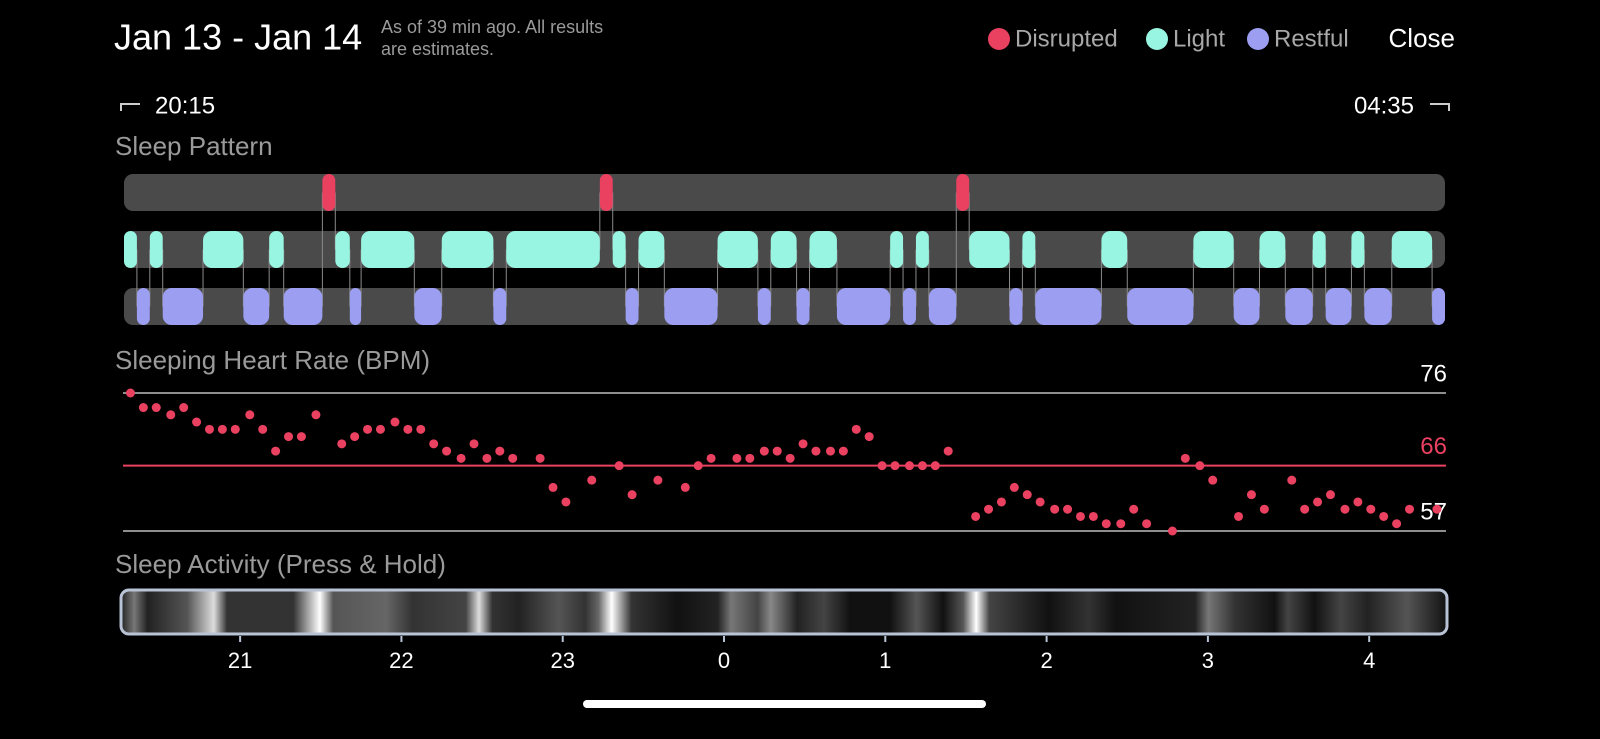  What do you see at coordinates (130, 107) in the screenshot?
I see `range-bracket` at bounding box center [130, 107].